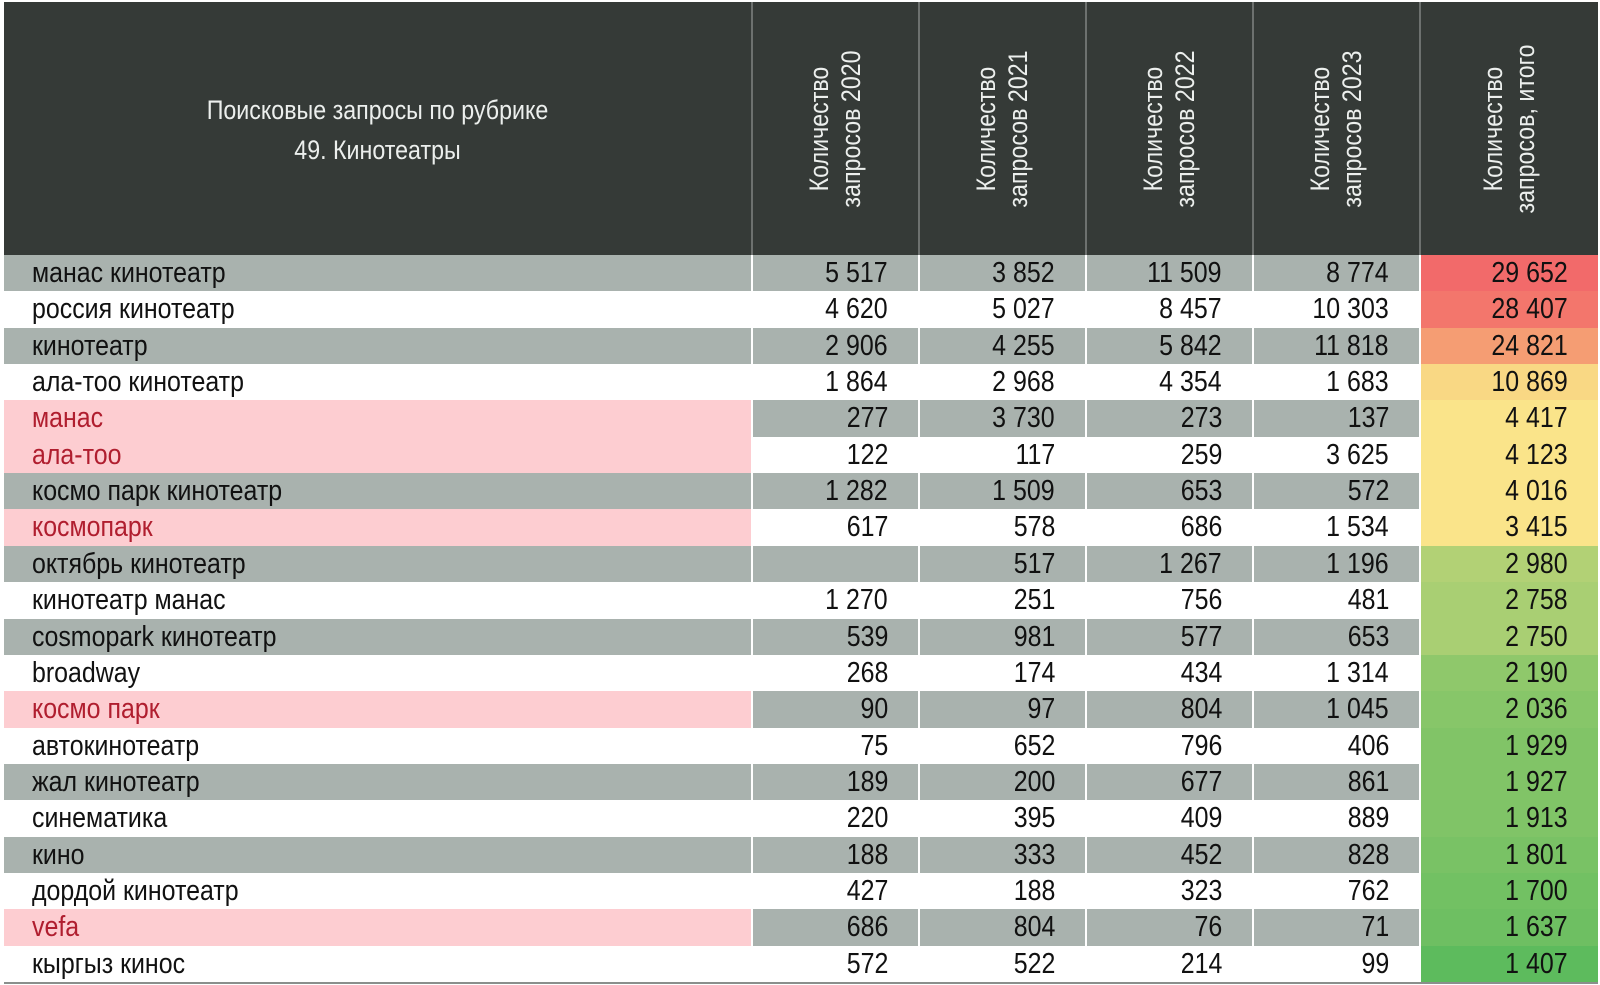 Image resolution: width=1600 pixels, height=985 pixels. Describe the element at coordinates (1001, 637) in the screenshot. I see `count-2021: 981` at that location.